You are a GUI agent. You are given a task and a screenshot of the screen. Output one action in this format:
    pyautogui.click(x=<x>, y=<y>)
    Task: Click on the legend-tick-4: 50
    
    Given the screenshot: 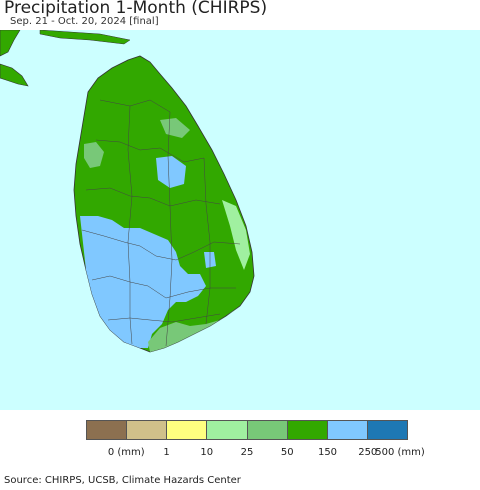 What is the action you would take?
    pyautogui.click(x=287, y=452)
    